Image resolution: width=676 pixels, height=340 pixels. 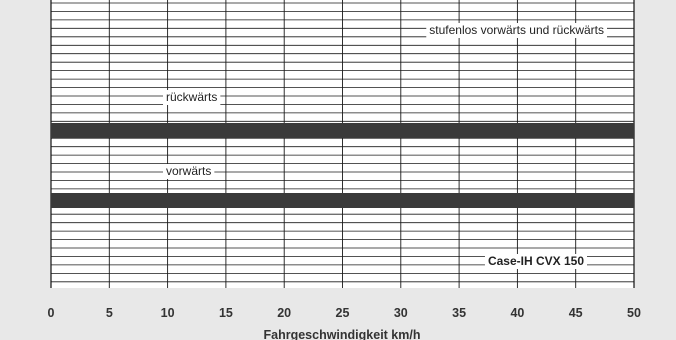 I want to click on chart-annotation: stufenlos vorwärts und rückwärts, so click(x=516, y=30).